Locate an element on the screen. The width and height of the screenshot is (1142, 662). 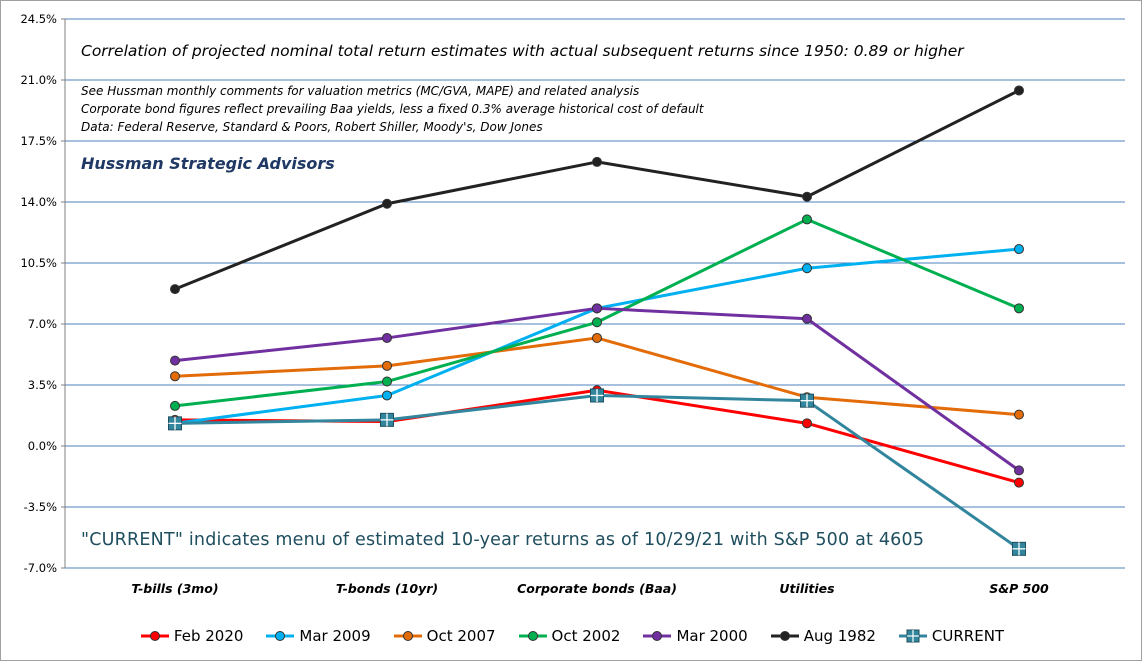
legend-item: Oct 2007 is located at coordinates (444, 636).